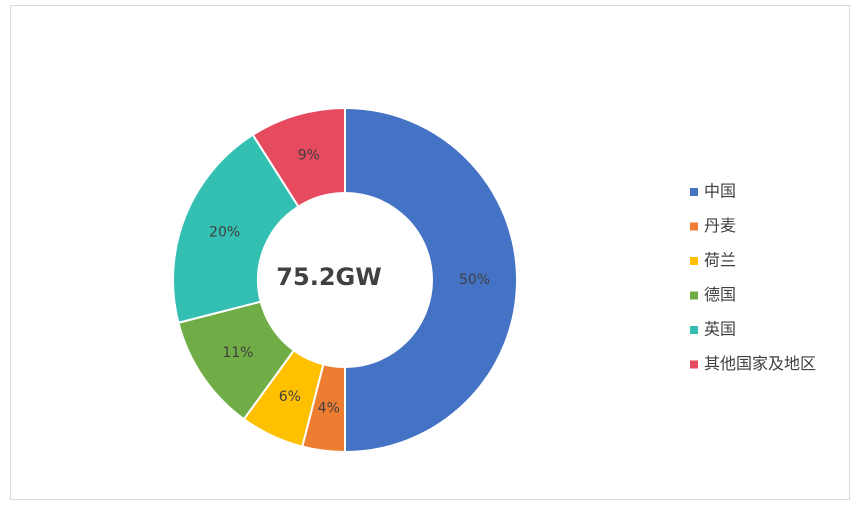  What do you see at coordinates (224, 232) in the screenshot?
I see `data-label: 20%` at bounding box center [224, 232].